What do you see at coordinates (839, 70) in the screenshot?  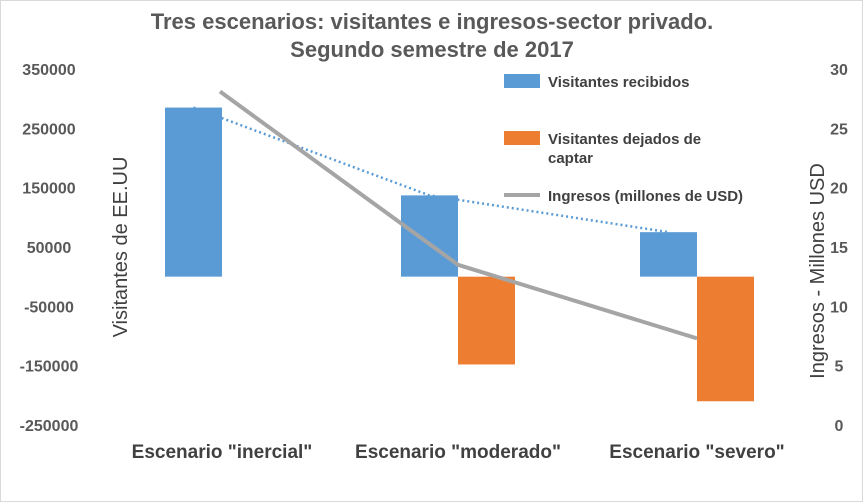 I see `y2-tick-label: 30` at bounding box center [839, 70].